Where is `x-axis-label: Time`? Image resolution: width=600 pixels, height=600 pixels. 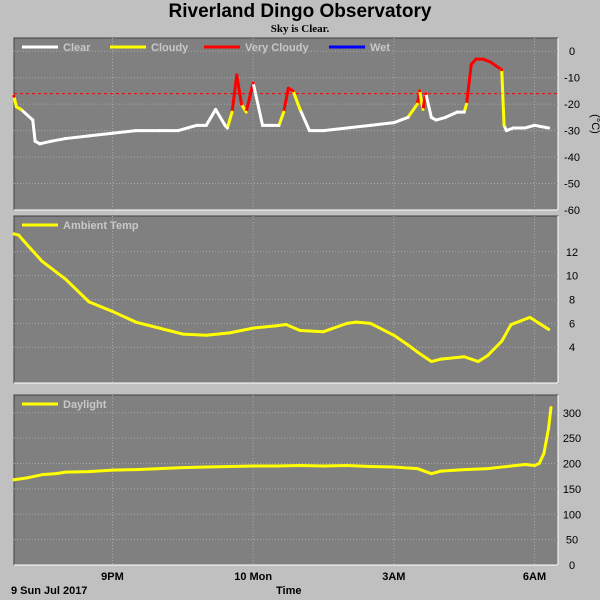
x-axis-label: Time is located at coordinates (289, 591).